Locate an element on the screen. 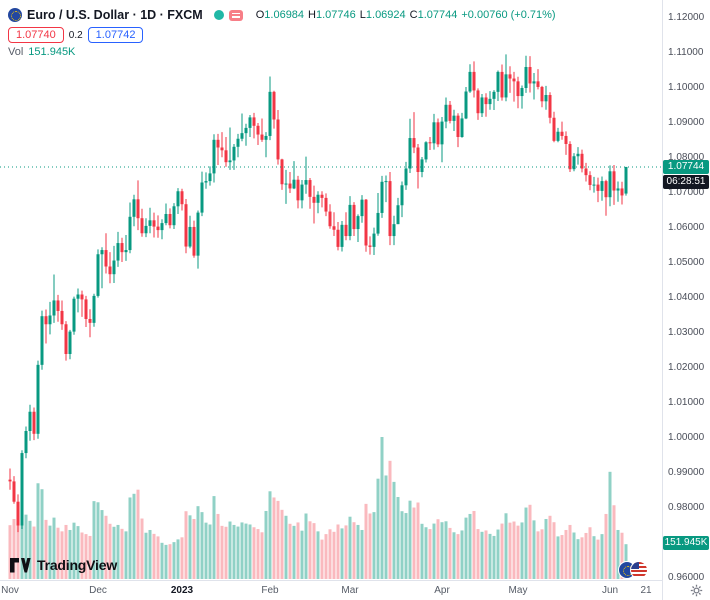  high-value: 1.07746 is located at coordinates (336, 15).